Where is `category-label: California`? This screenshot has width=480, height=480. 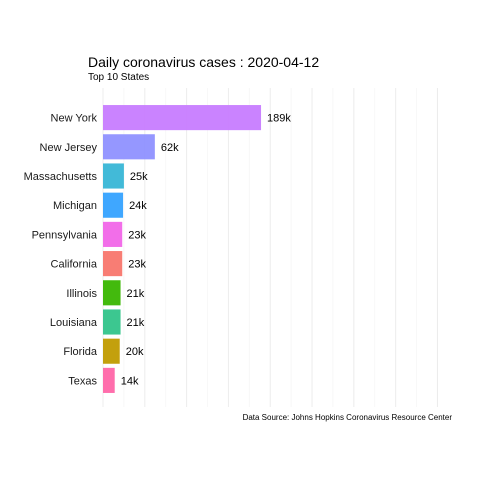
category-label: California is located at coordinates (74, 265).